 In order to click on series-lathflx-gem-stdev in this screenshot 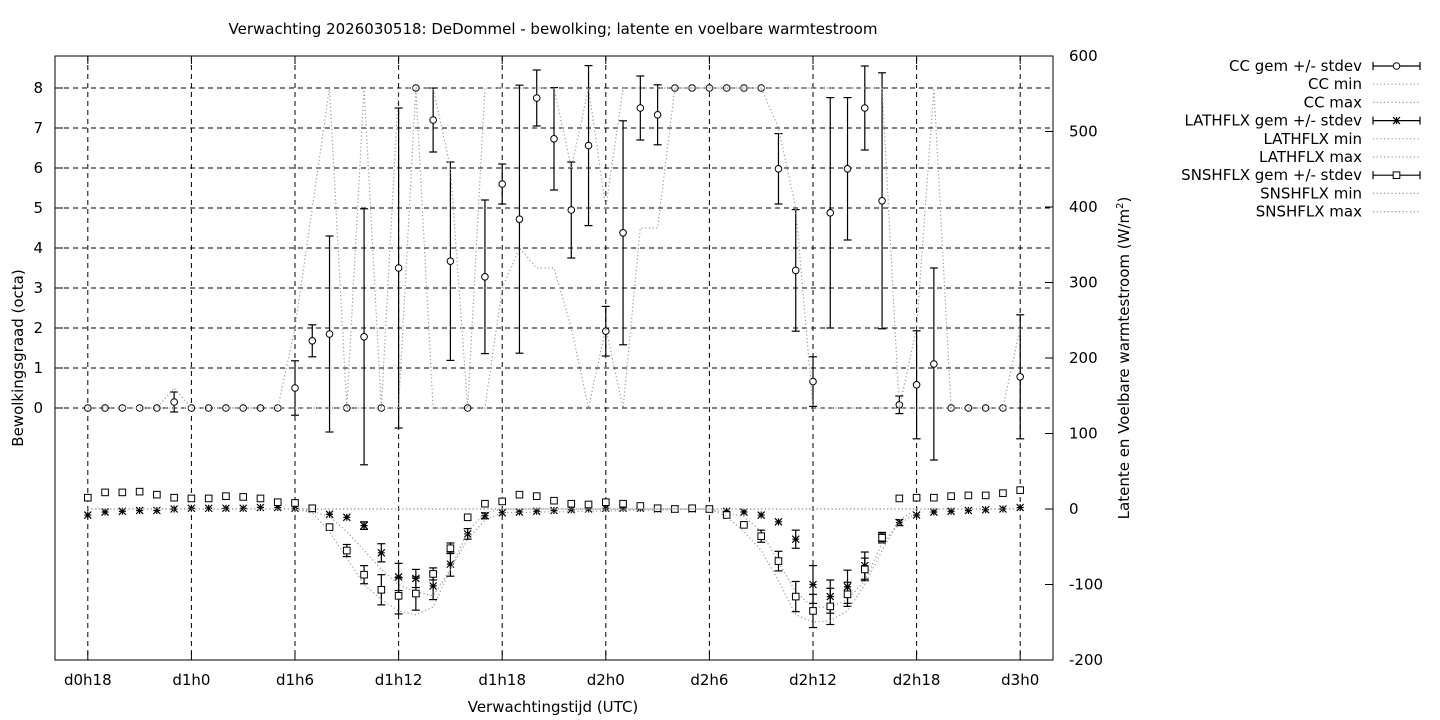, I will do `click(554, 558)`.